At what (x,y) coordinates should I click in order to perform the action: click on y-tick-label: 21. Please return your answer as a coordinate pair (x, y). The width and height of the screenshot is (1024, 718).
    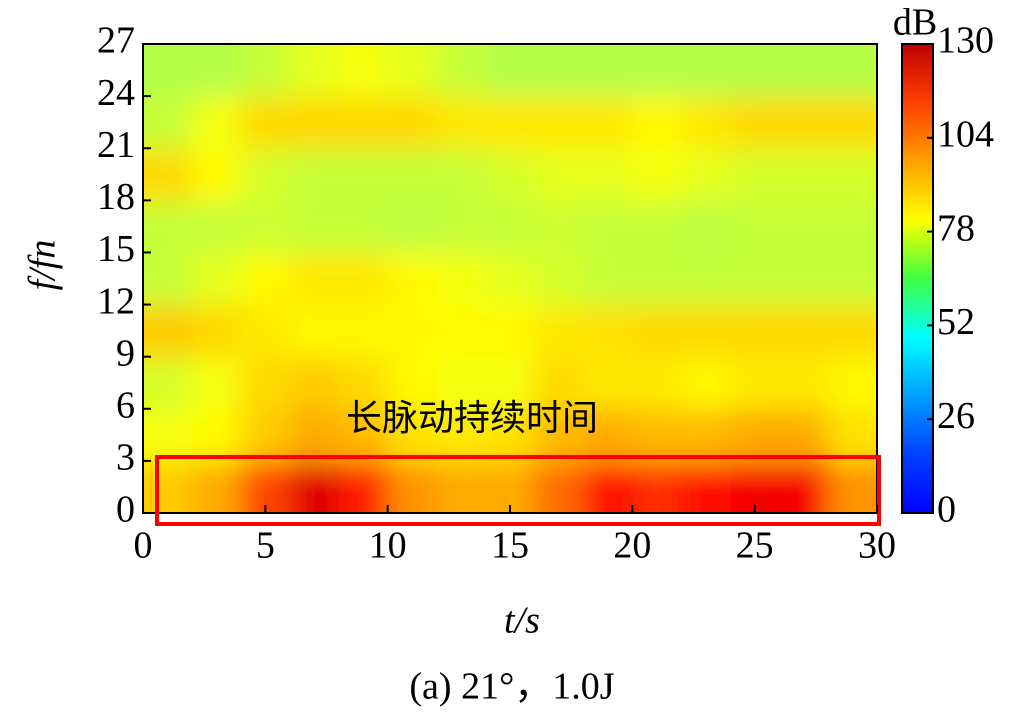
    Looking at the image, I should click on (116, 145).